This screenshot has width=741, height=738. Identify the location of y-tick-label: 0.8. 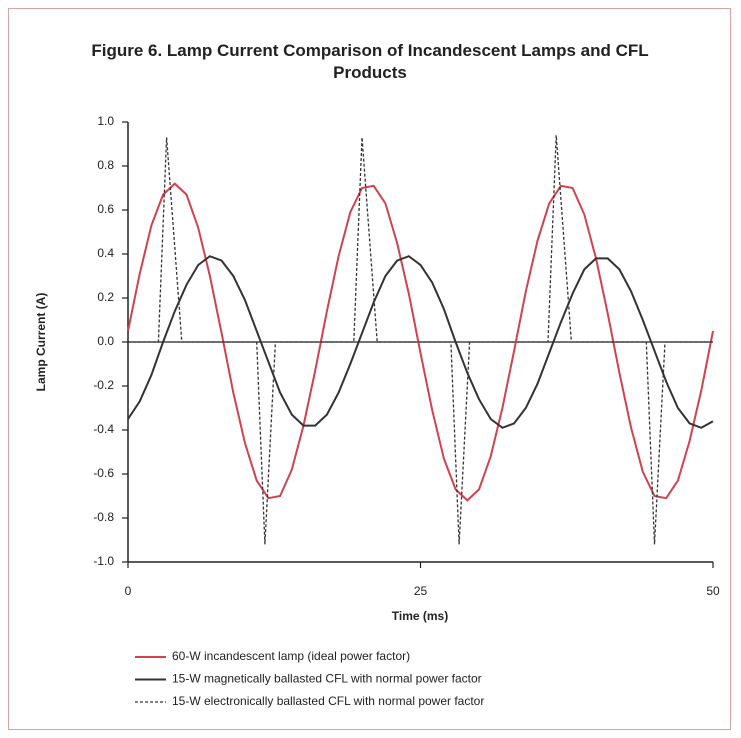
(105, 165).